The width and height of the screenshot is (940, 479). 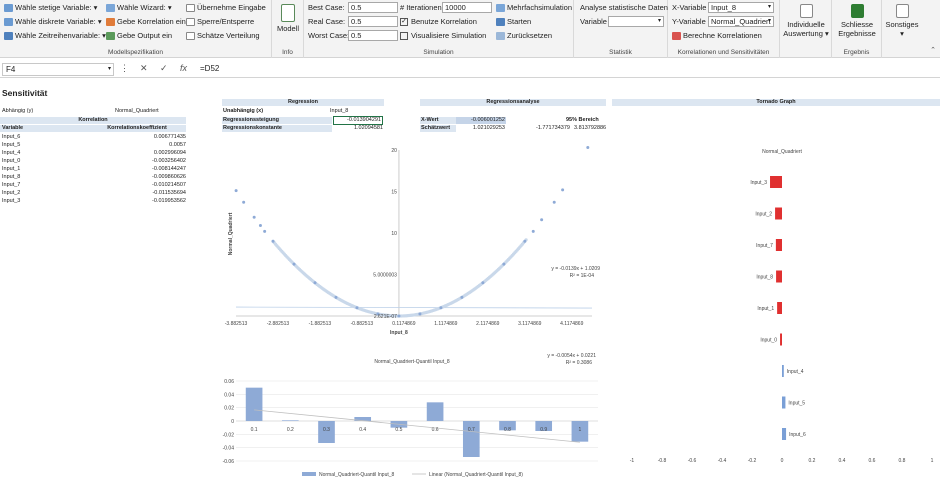 What do you see at coordinates (571, 356) in the screenshot?
I see `trendline-equation: y = -0.0054x + 0.0221` at bounding box center [571, 356].